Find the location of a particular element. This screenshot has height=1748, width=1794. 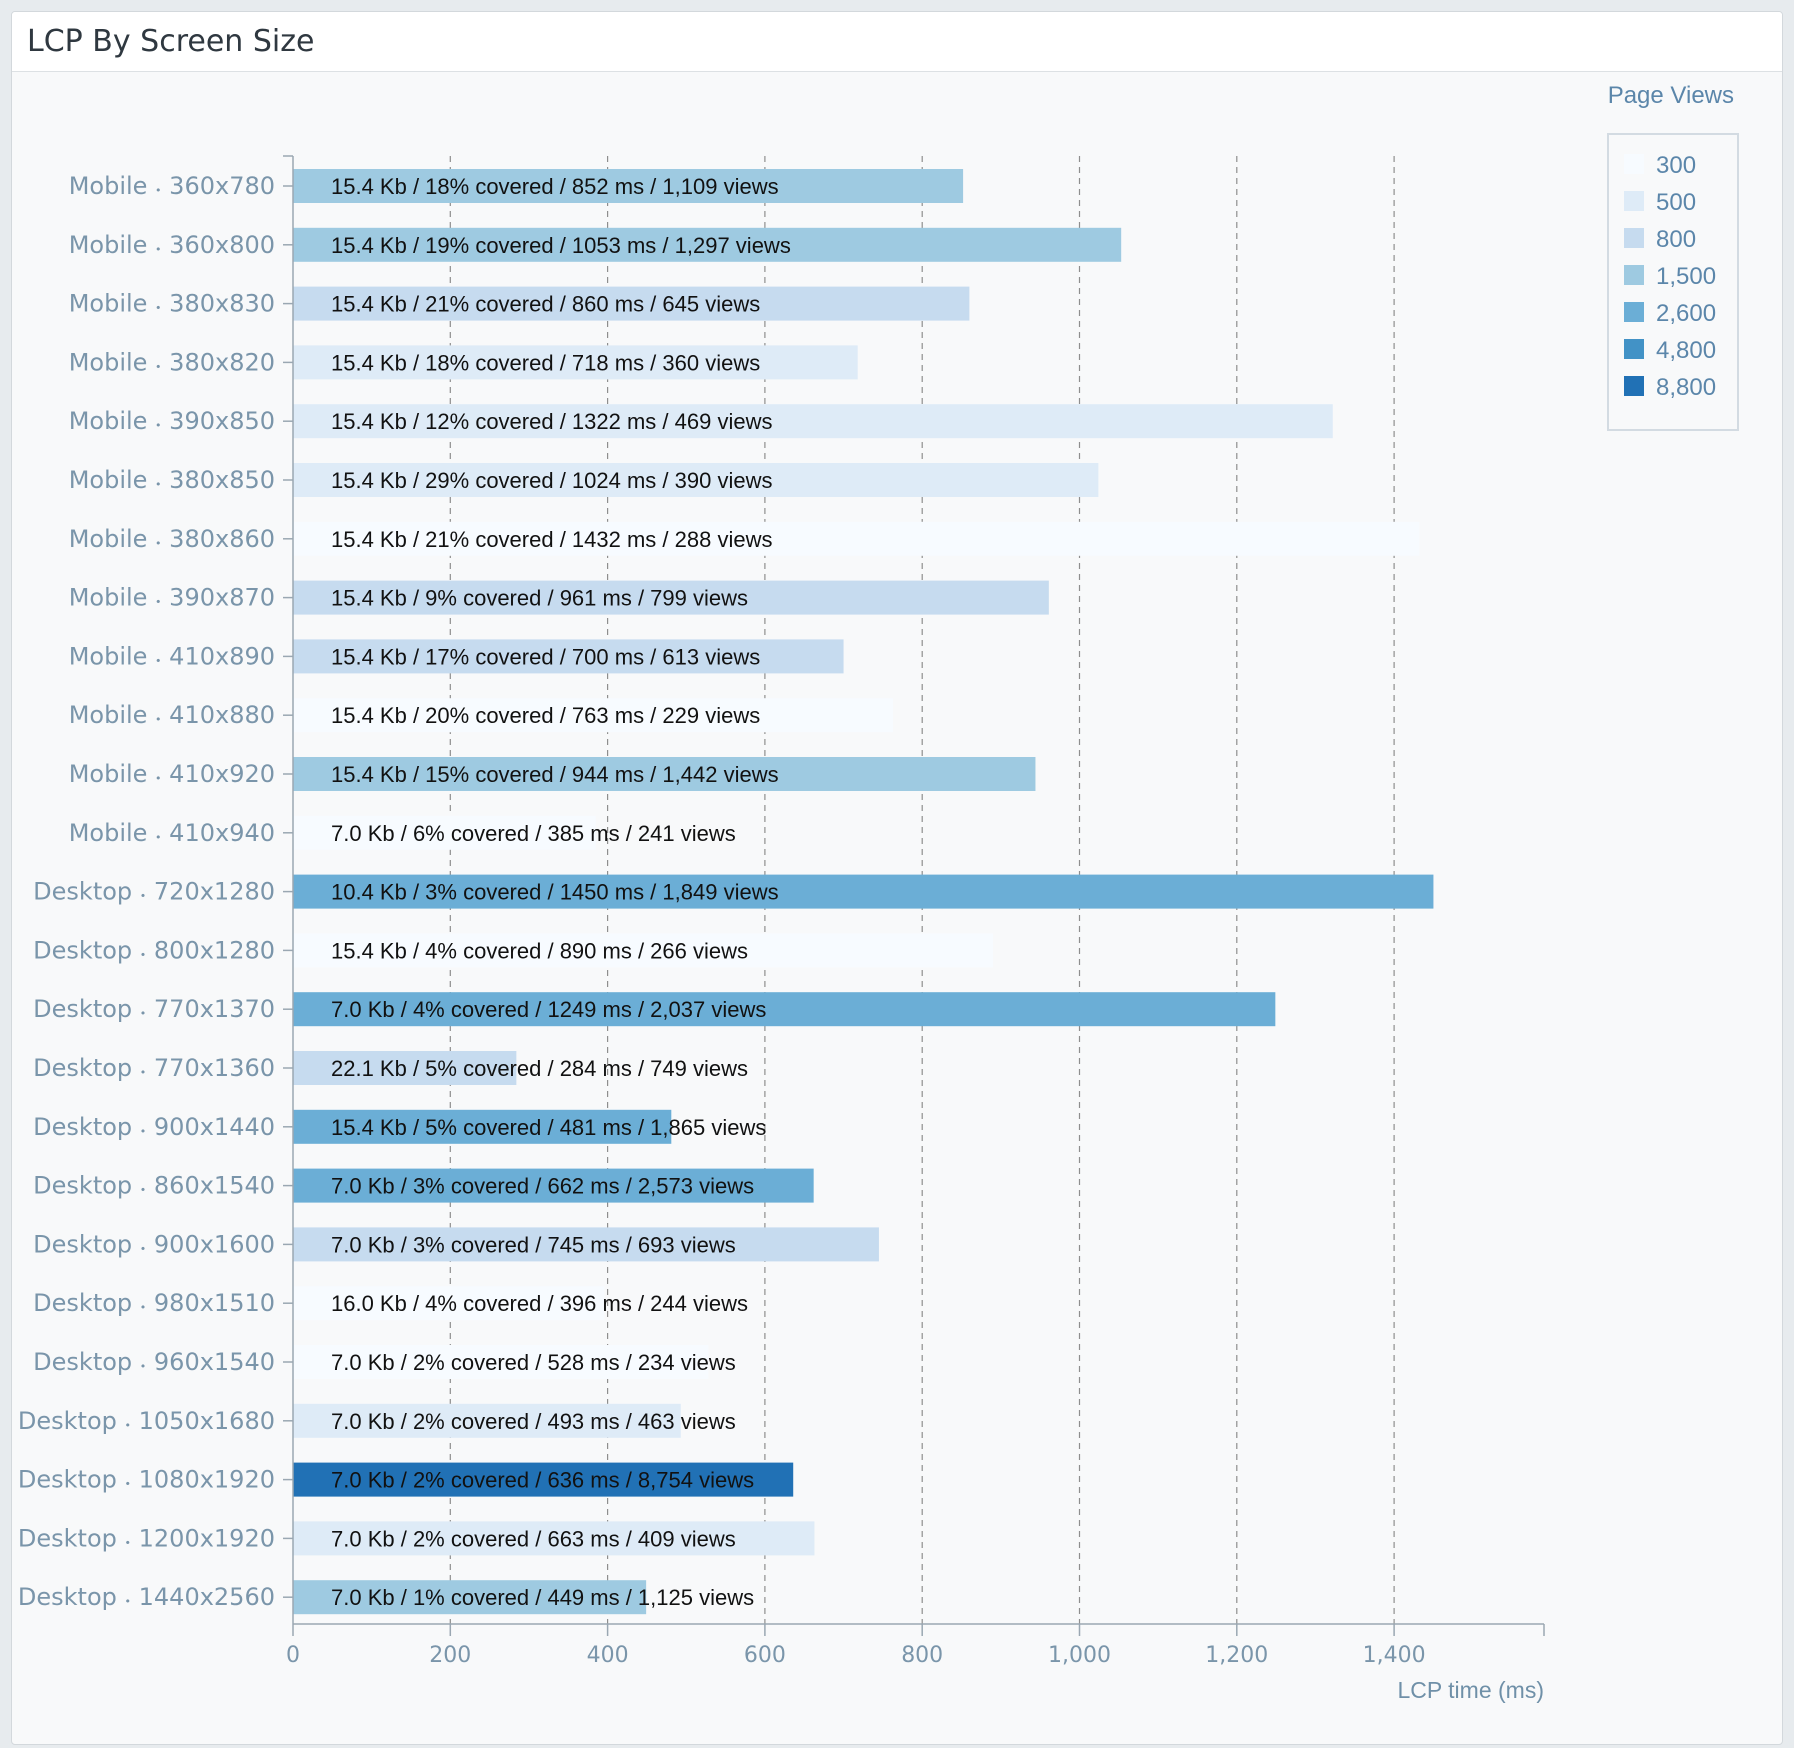

category-label: Desktop • 1200x1920 is located at coordinates (146, 1538).